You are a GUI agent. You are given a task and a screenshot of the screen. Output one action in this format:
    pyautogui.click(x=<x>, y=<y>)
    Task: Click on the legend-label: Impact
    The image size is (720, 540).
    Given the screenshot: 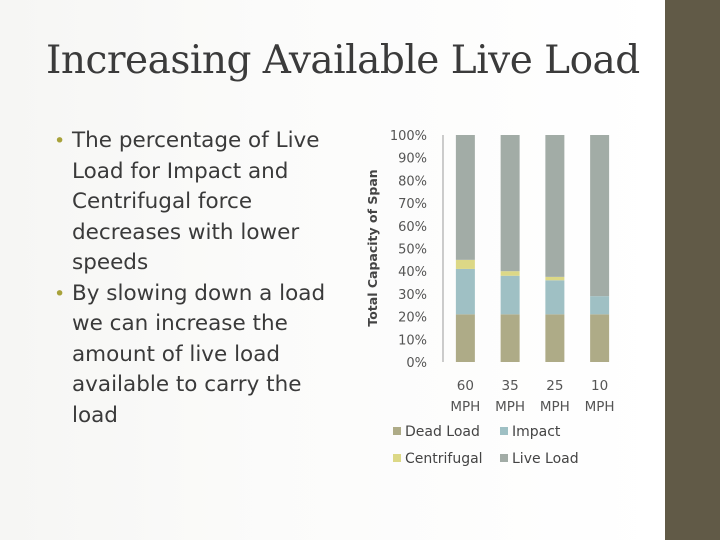 What is the action you would take?
    pyautogui.click(x=536, y=432)
    